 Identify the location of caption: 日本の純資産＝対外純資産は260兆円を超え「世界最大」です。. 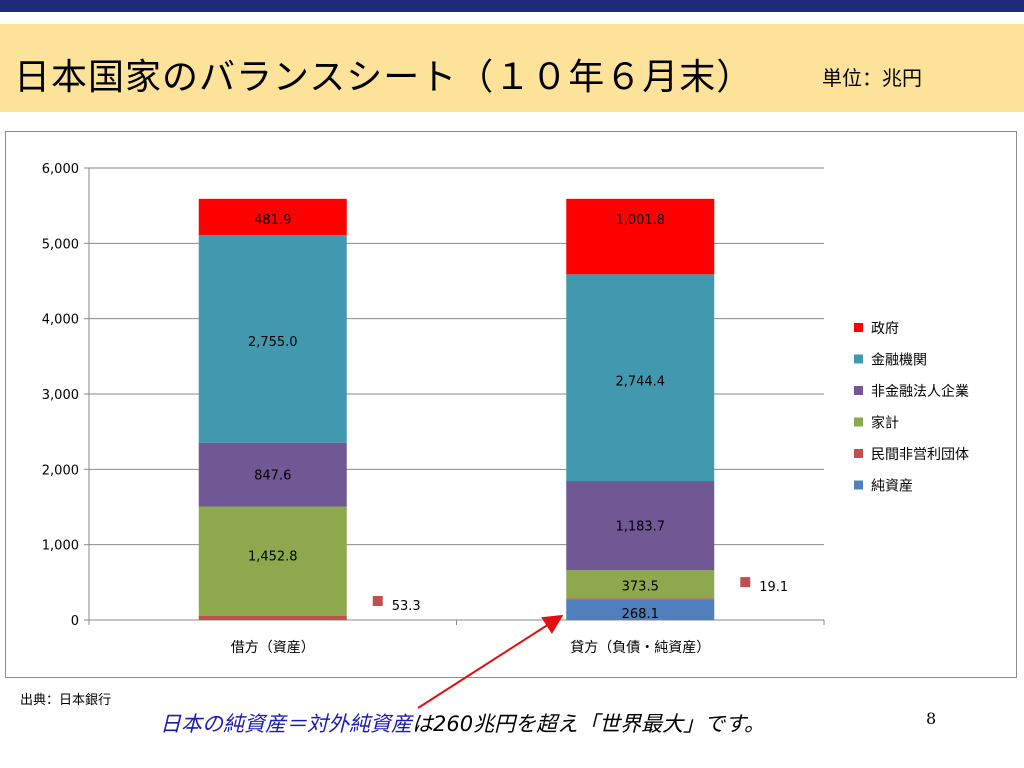
(462, 723).